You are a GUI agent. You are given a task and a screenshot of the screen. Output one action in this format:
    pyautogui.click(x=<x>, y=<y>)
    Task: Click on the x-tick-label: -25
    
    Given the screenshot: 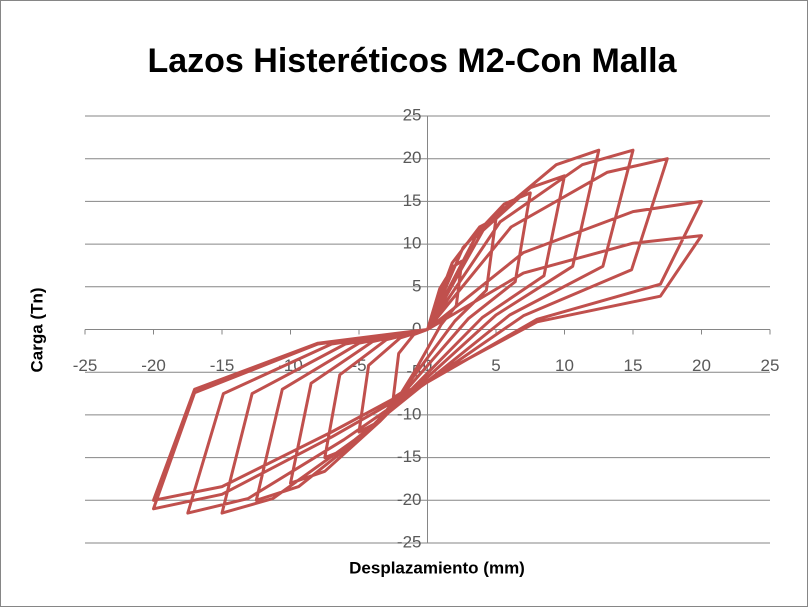 What is the action you would take?
    pyautogui.click(x=85, y=365)
    